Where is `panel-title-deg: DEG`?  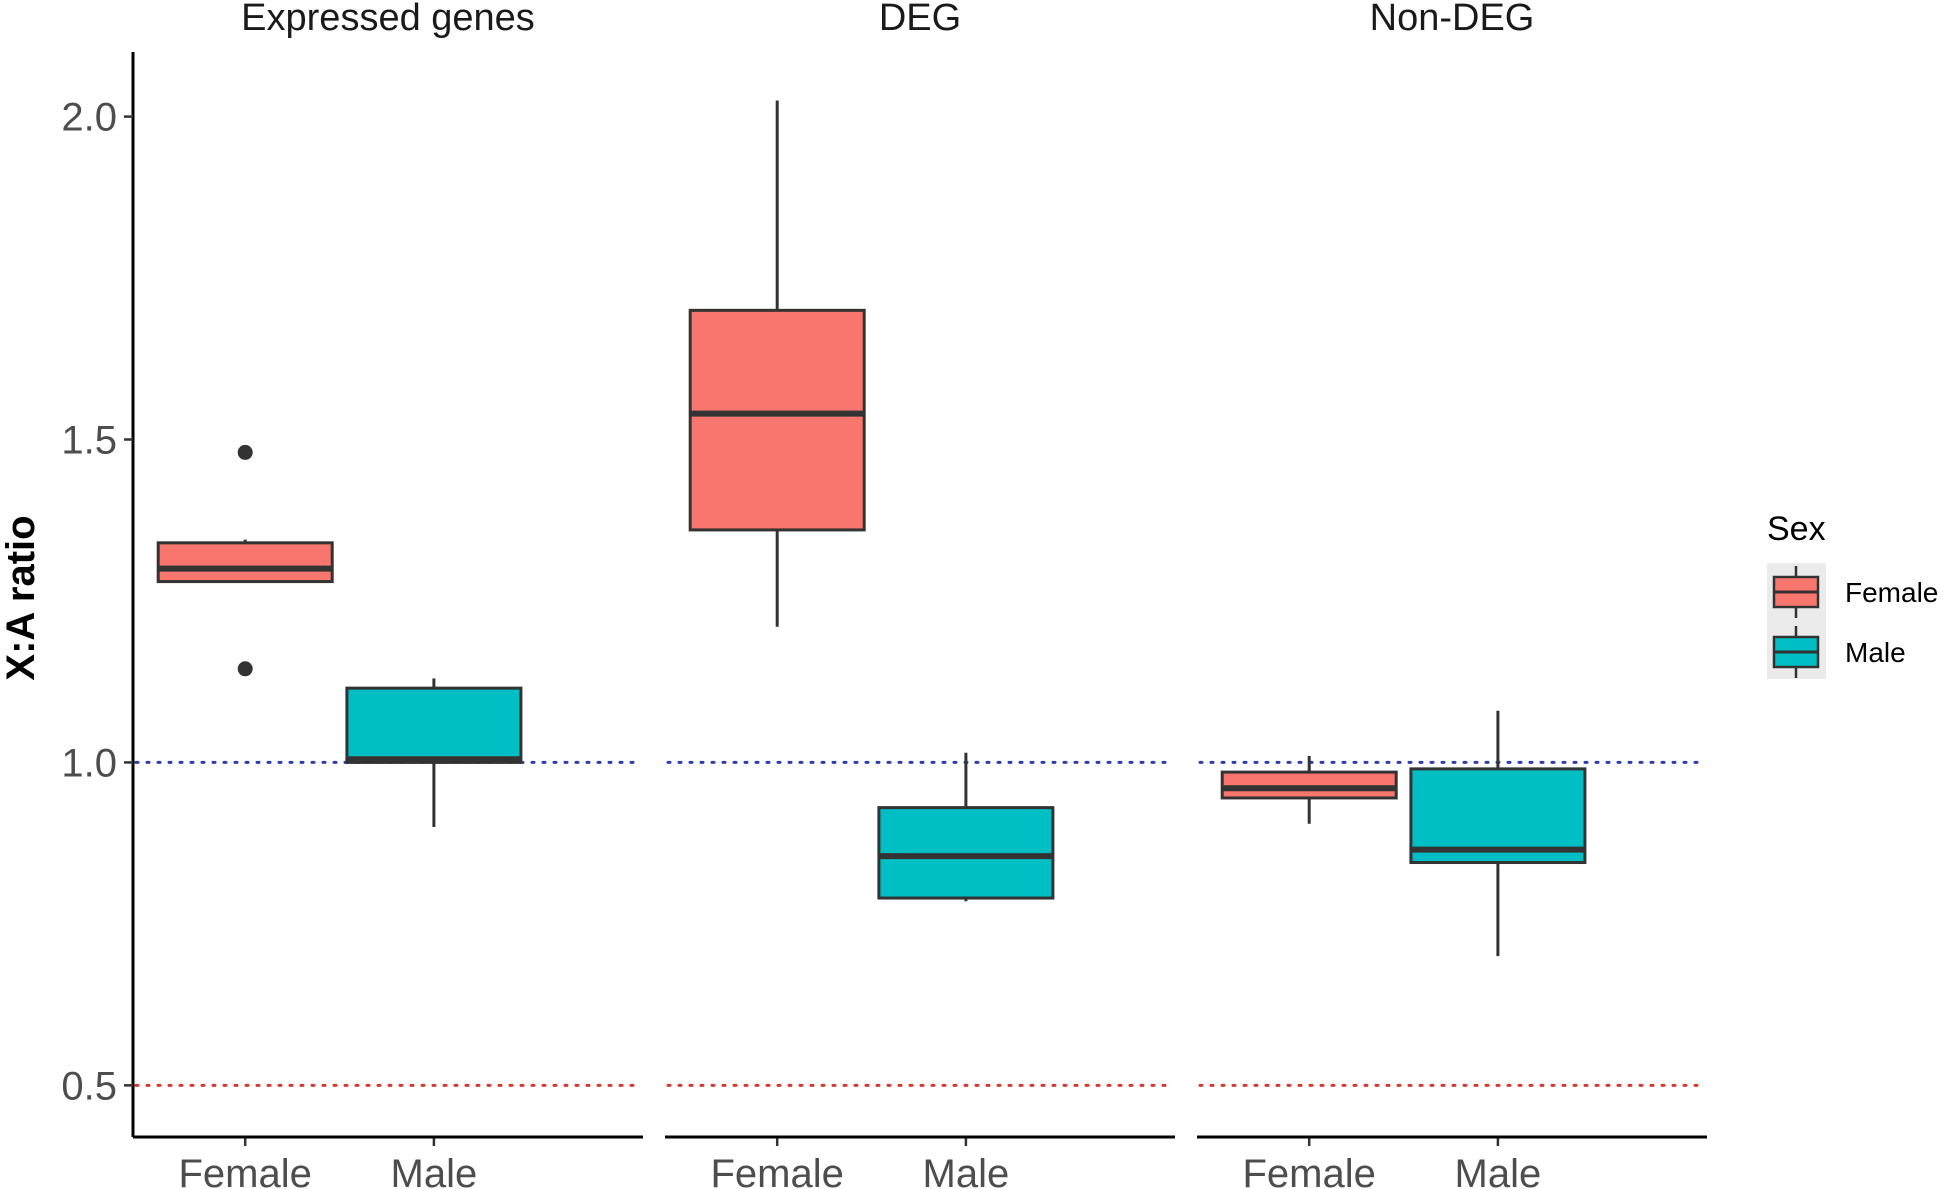
panel-title-deg: DEG is located at coordinates (920, 19).